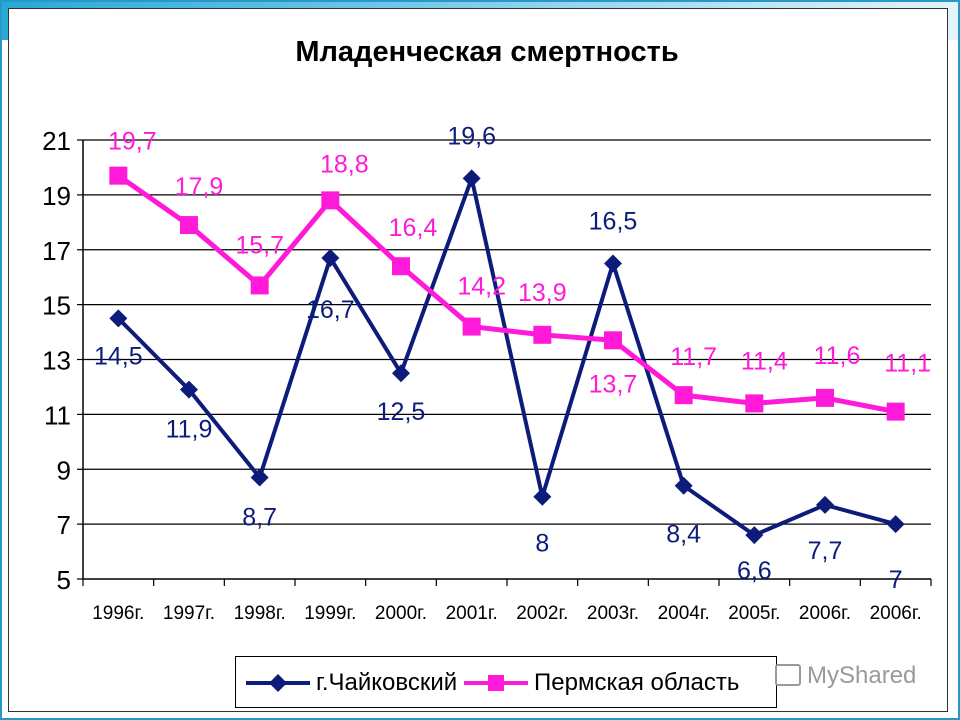 This screenshot has height=720, width=960. I want to click on x-tick-label: 2001г., so click(472, 613).